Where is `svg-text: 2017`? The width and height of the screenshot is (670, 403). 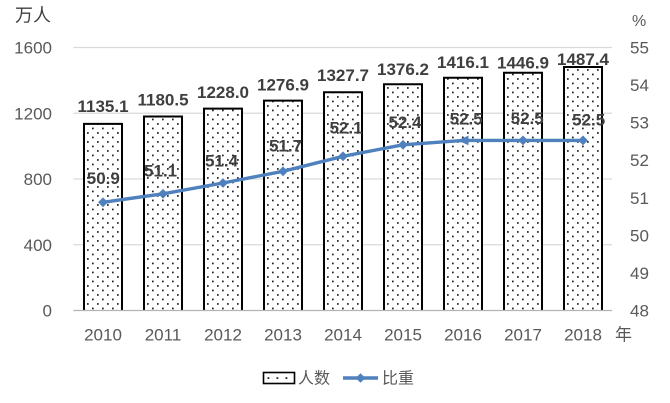
svg-text: 2017 is located at coordinates (523, 335).